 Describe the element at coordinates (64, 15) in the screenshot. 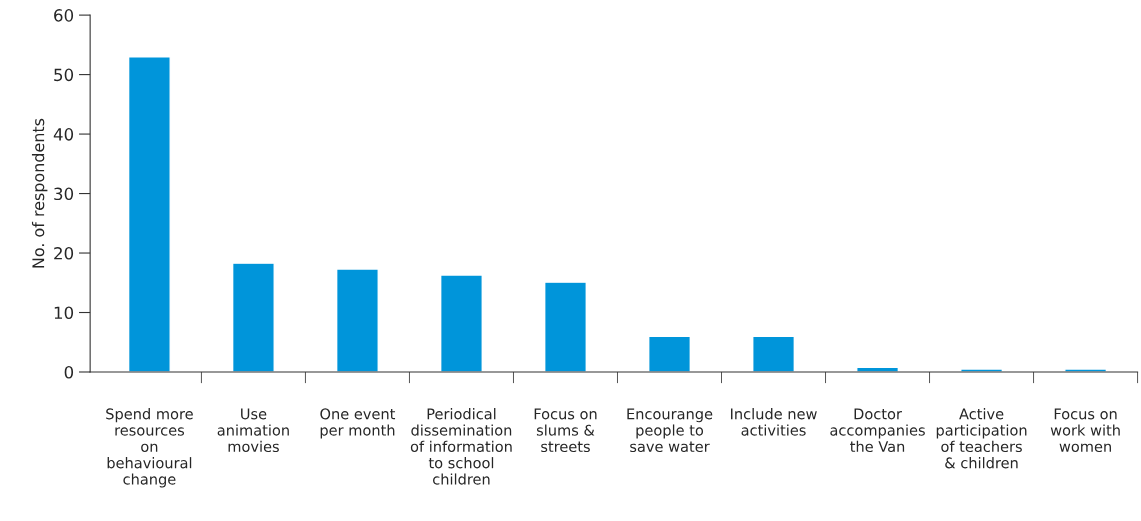

I see `y-tick-label: 60` at that location.